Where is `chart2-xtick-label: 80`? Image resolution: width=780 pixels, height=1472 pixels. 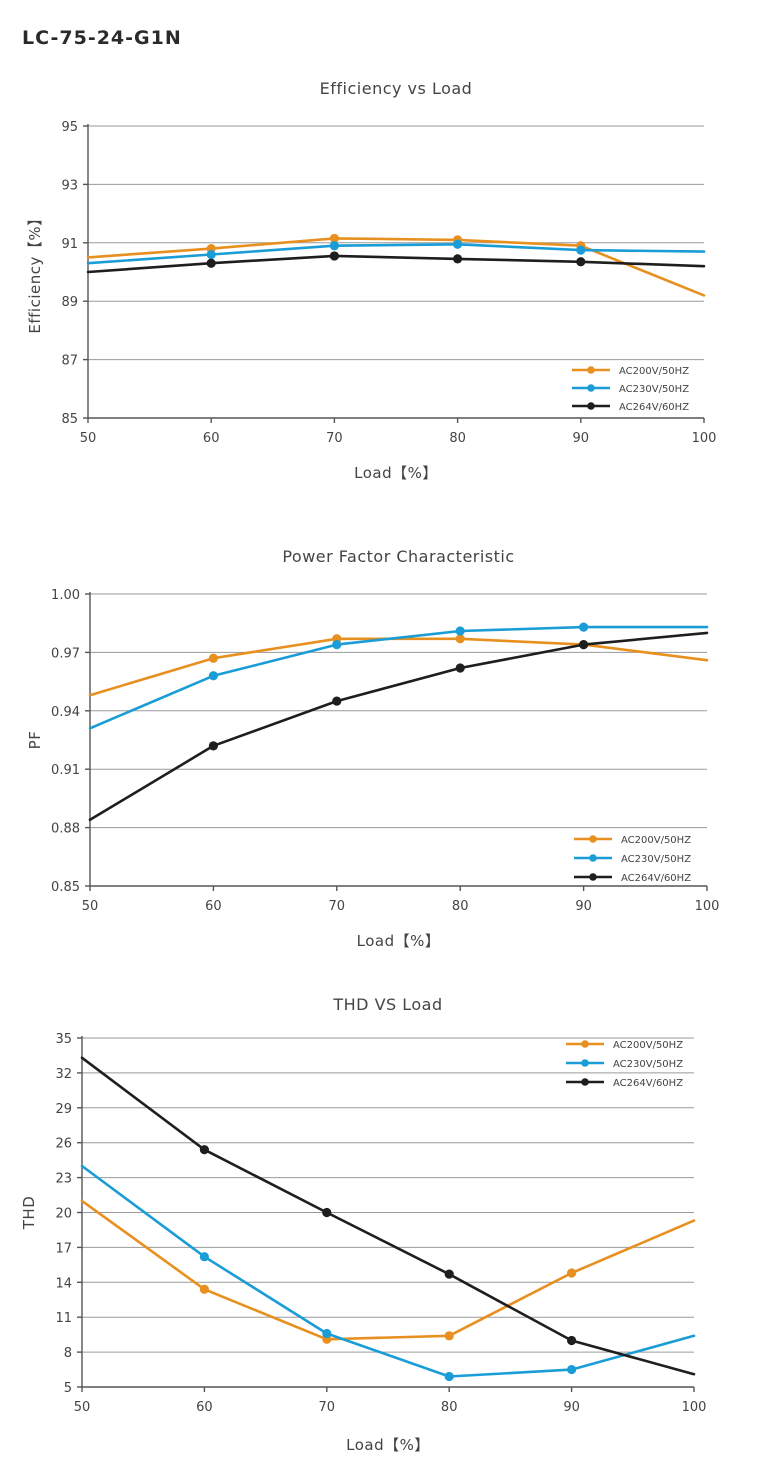 chart2-xtick-label: 80 is located at coordinates (449, 1407).